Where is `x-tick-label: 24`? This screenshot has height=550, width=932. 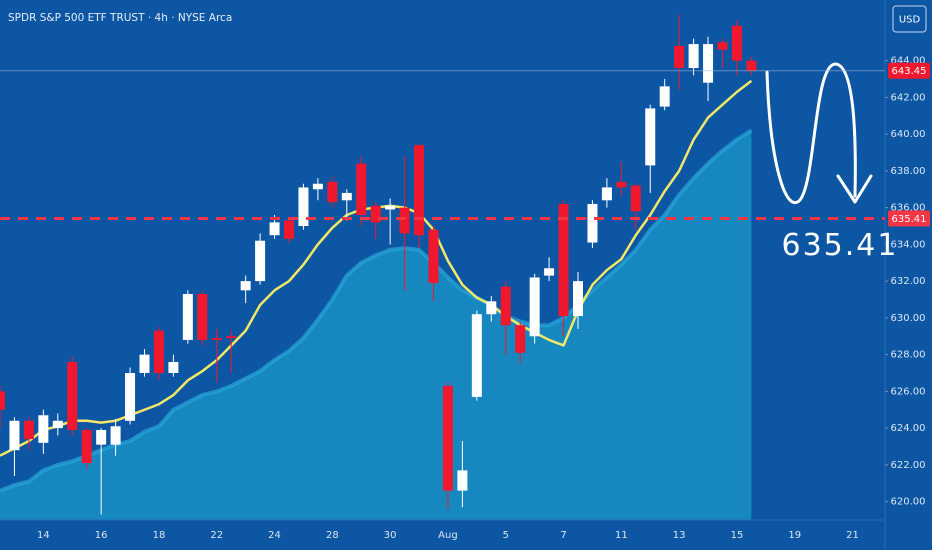
x-tick-label: 24 is located at coordinates (274, 535).